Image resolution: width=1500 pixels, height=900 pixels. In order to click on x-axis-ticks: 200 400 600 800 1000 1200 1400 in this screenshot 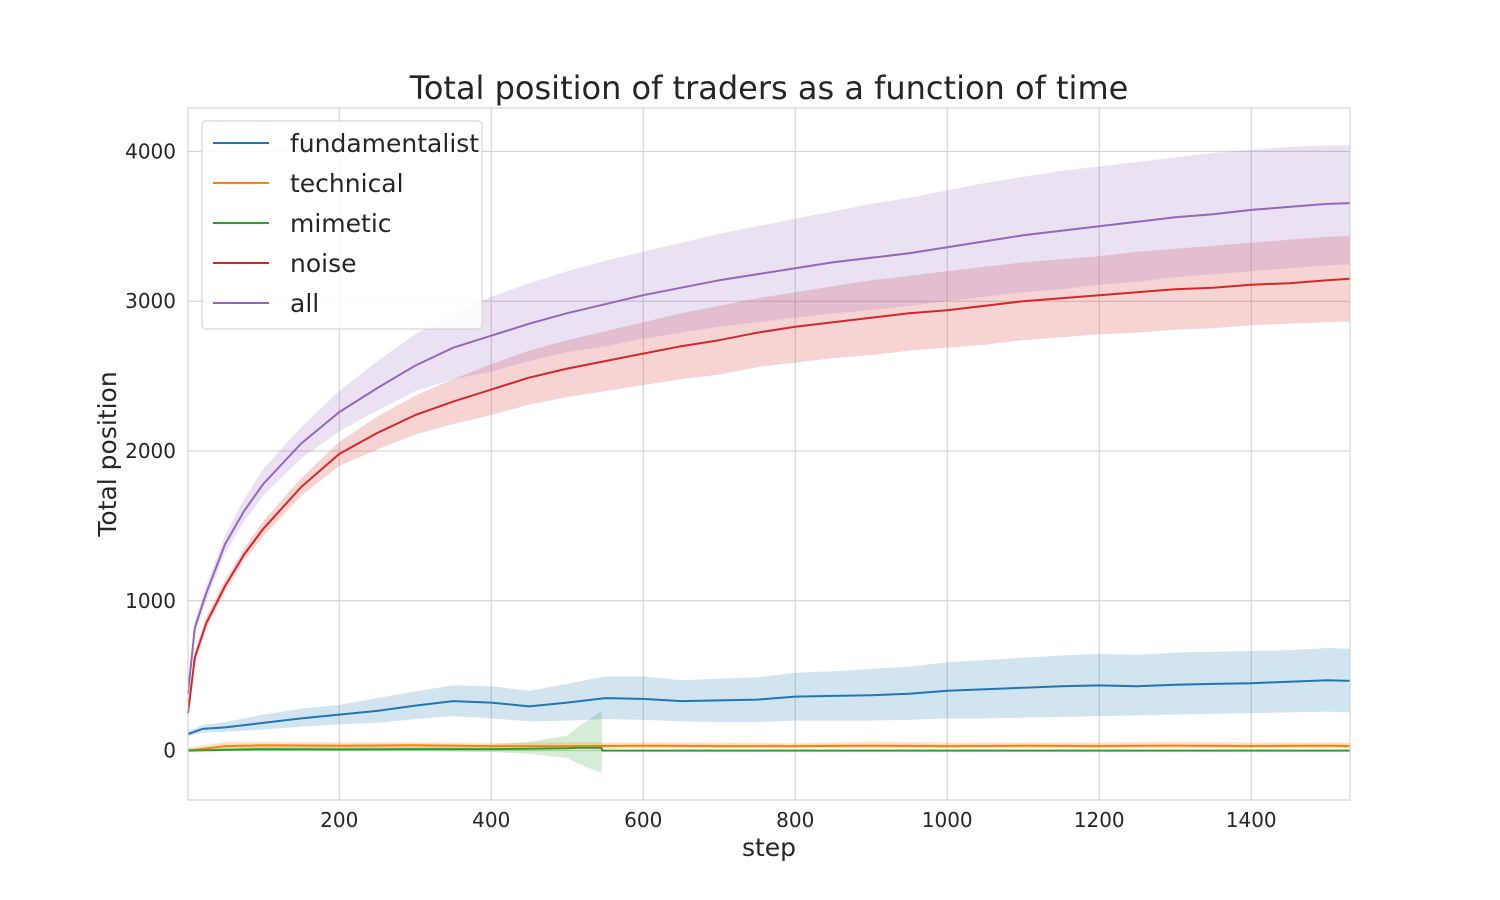, I will do `click(798, 820)`.